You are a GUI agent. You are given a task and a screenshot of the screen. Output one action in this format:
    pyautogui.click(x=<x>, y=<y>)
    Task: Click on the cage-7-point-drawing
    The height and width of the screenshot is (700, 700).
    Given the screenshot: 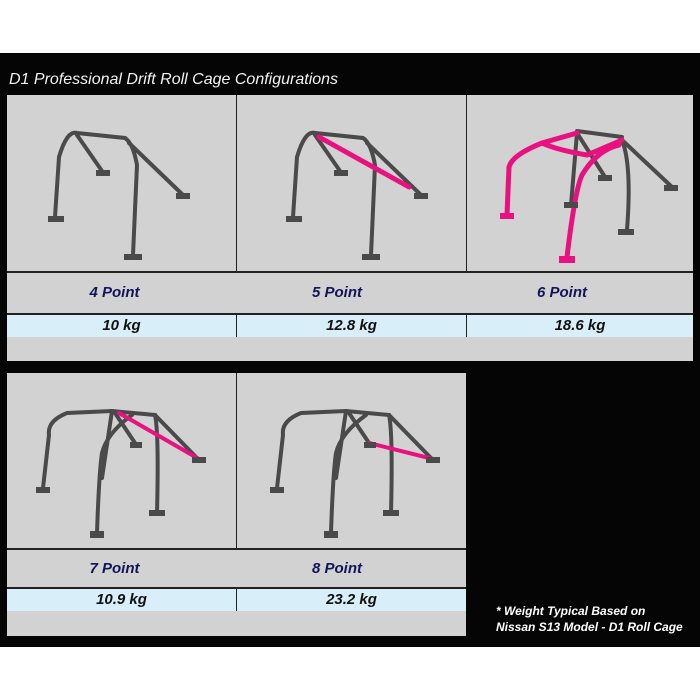 What is the action you would take?
    pyautogui.click(x=121, y=473)
    